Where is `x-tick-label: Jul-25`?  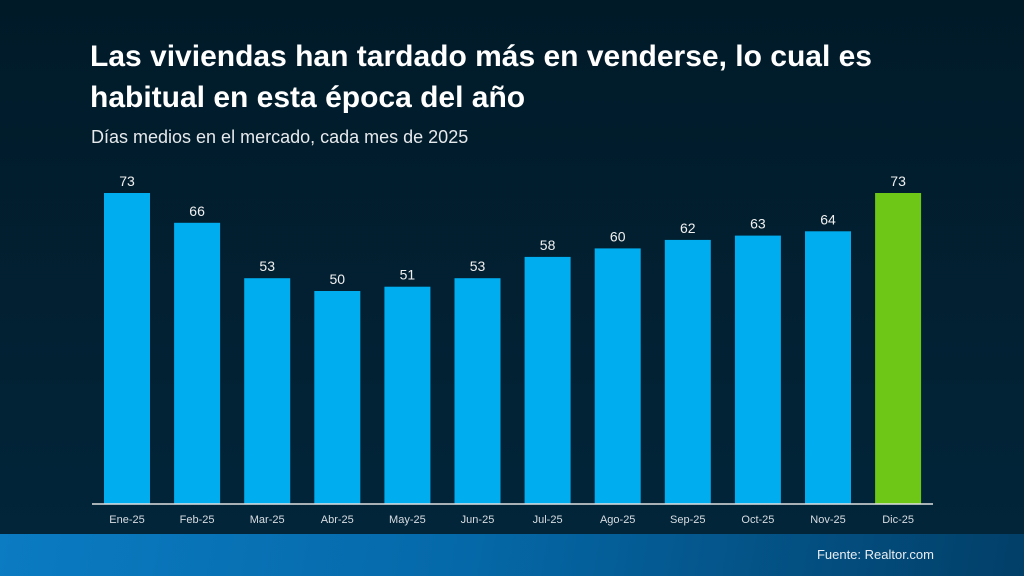
x-tick-label: Jul-25 is located at coordinates (548, 520).